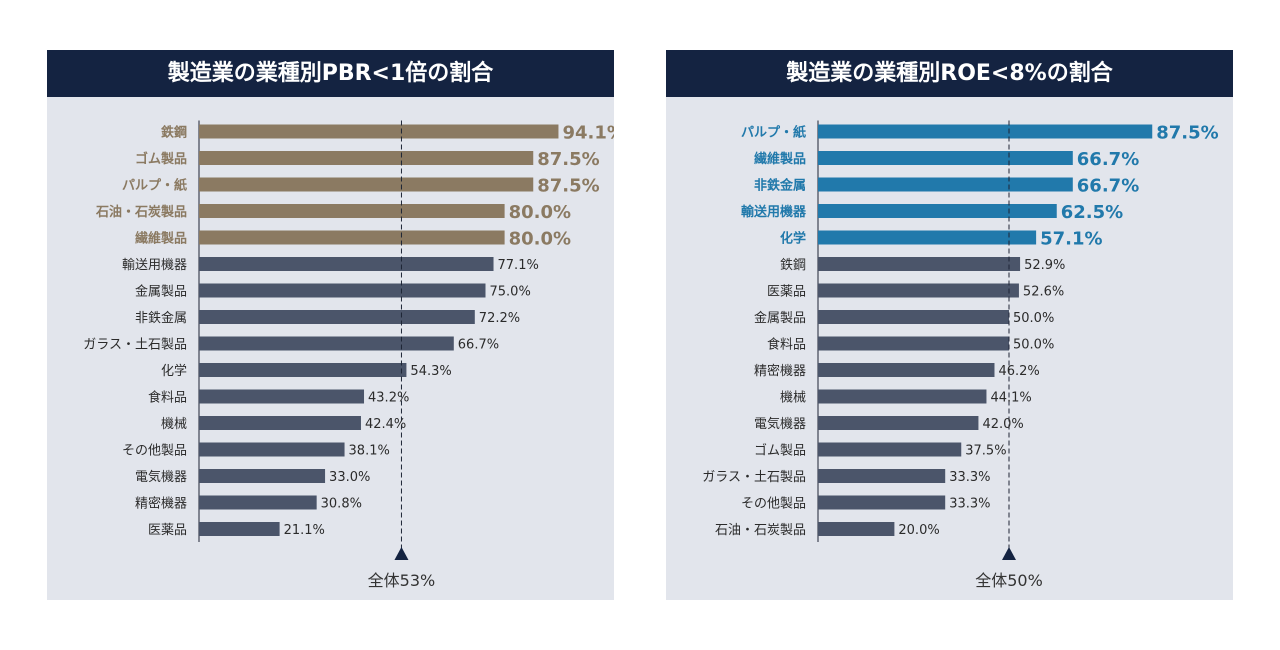 Image resolution: width=1280 pixels, height=650 pixels. Describe the element at coordinates (793, 265) in the screenshot. I see `roe-category-label-6: 鉄鋼` at that location.